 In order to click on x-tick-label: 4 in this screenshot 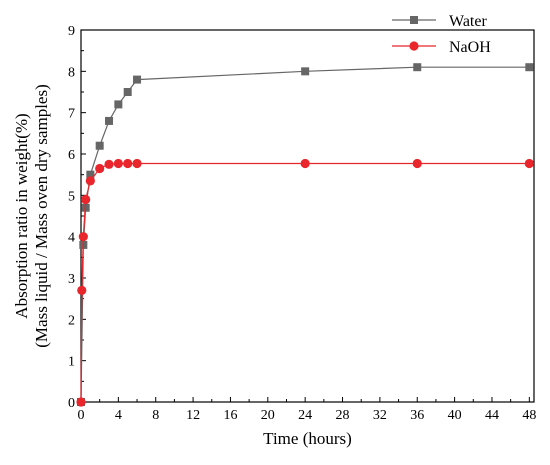, I will do `click(118, 415)`.